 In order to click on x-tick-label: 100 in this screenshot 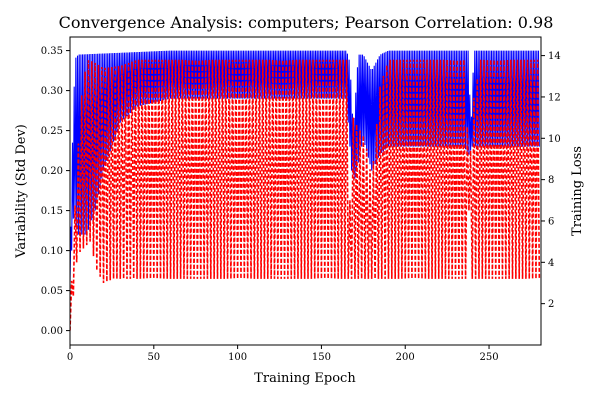, I will do `click(237, 357)`.